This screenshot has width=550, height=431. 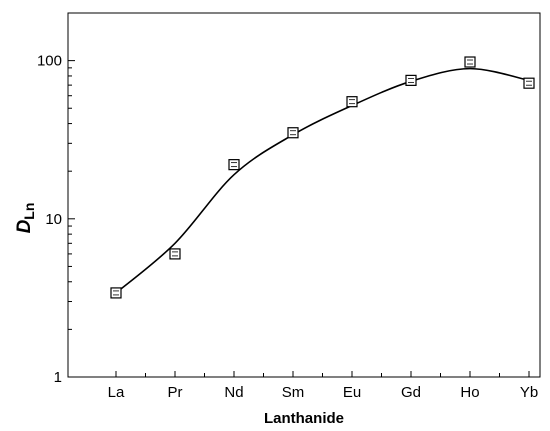 I want to click on x-tick-label-sm: Sm, so click(x=293, y=392).